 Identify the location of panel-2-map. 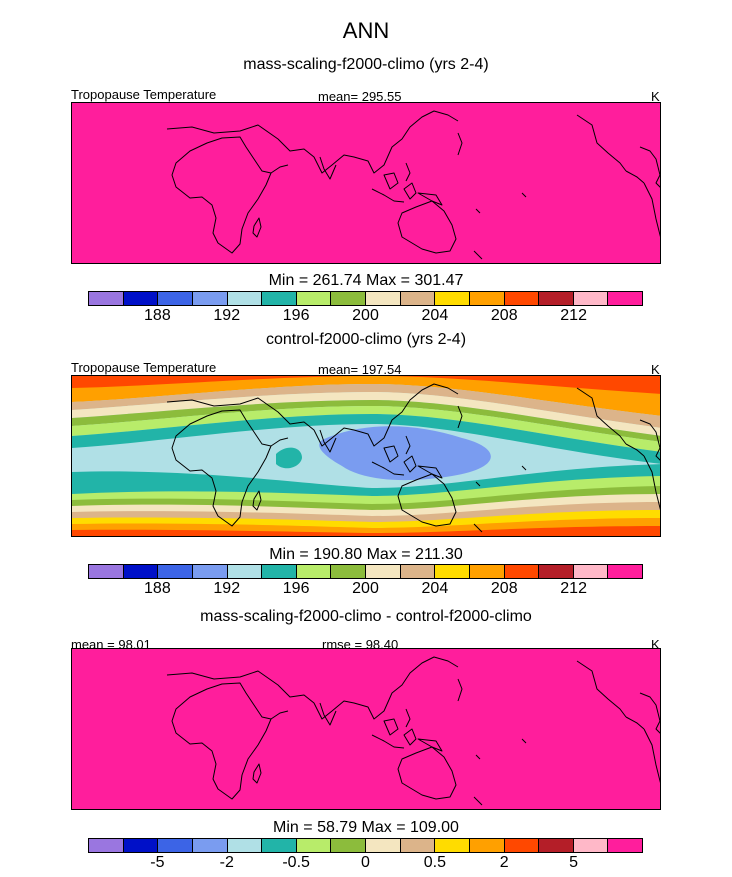
(366, 456).